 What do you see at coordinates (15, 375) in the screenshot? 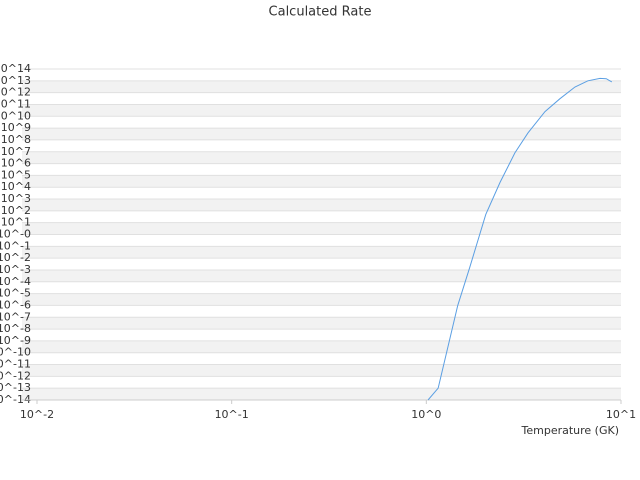
I see `y-tick-label: 10^-12` at bounding box center [15, 375].